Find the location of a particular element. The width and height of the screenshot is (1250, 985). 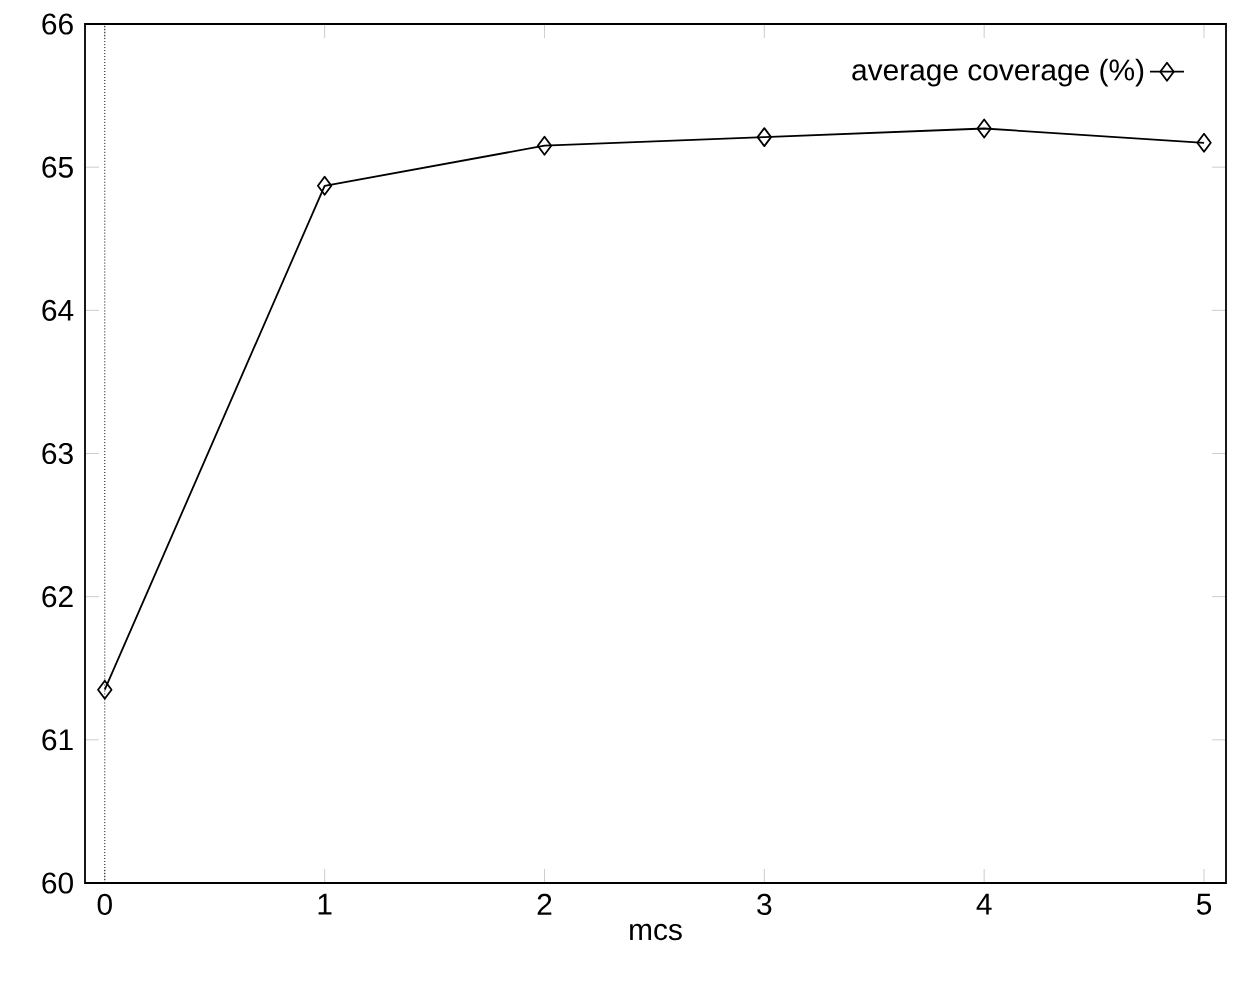

legend-label: average coverage (%) is located at coordinates (998, 72).